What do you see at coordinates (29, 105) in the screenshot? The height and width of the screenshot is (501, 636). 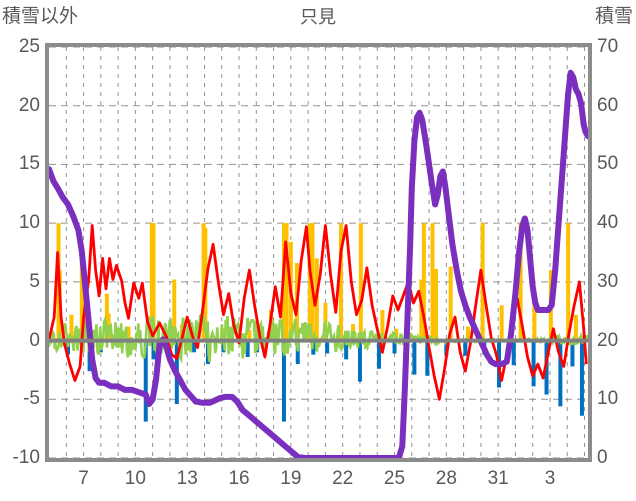 I see `y-tick-left-20: 20` at bounding box center [29, 105].